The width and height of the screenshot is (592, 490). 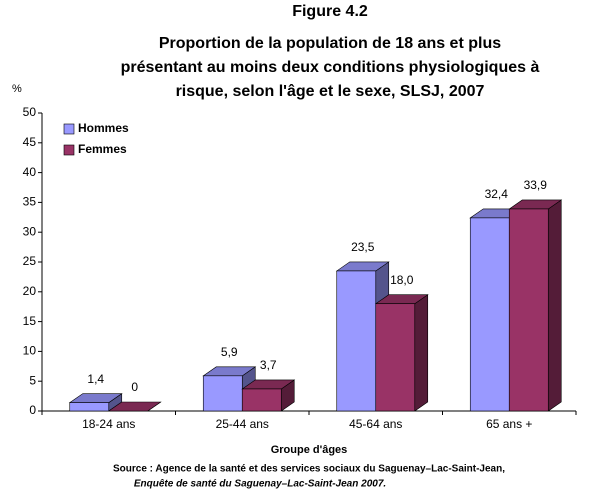 I want to click on y-tick-label: 20, so click(x=30, y=291).